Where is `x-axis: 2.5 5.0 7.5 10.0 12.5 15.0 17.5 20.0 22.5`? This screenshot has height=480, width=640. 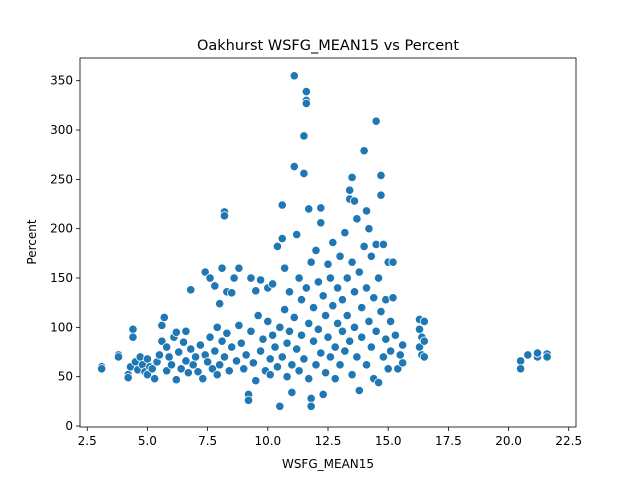
x-axis: 2.5 5.0 7.5 10.0 12.5 15.0 17.5 20.0 22.5 is located at coordinates (330, 437).